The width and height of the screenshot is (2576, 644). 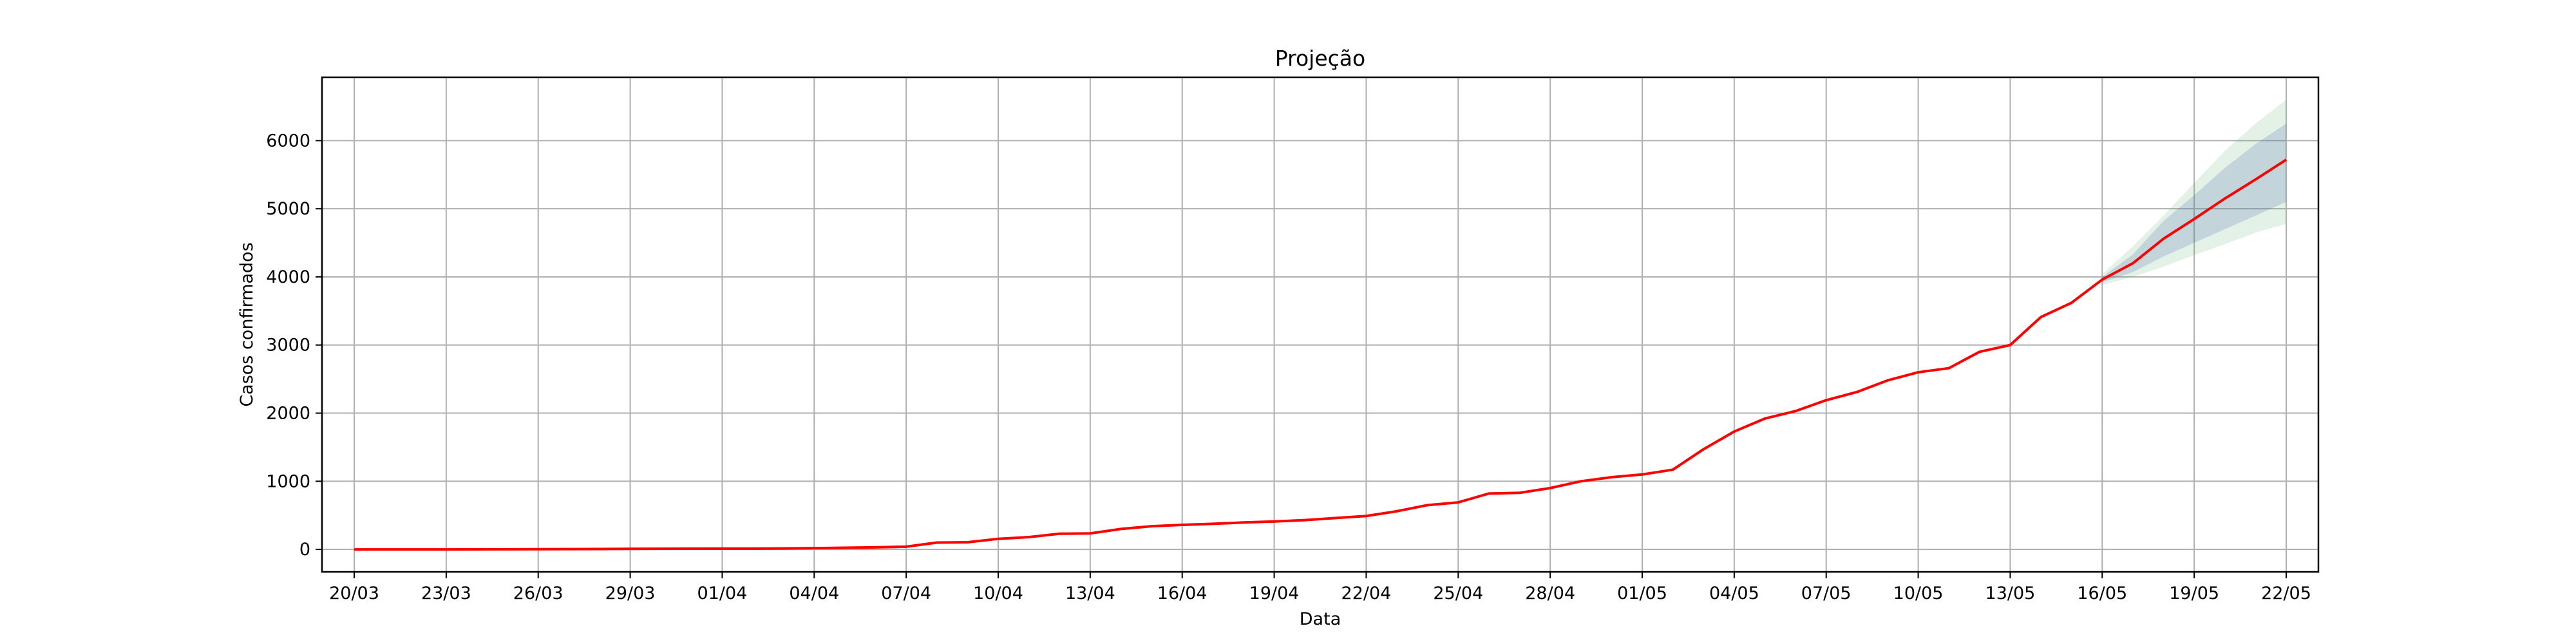 I want to click on x-tick-label: 29/03, so click(x=630, y=593).